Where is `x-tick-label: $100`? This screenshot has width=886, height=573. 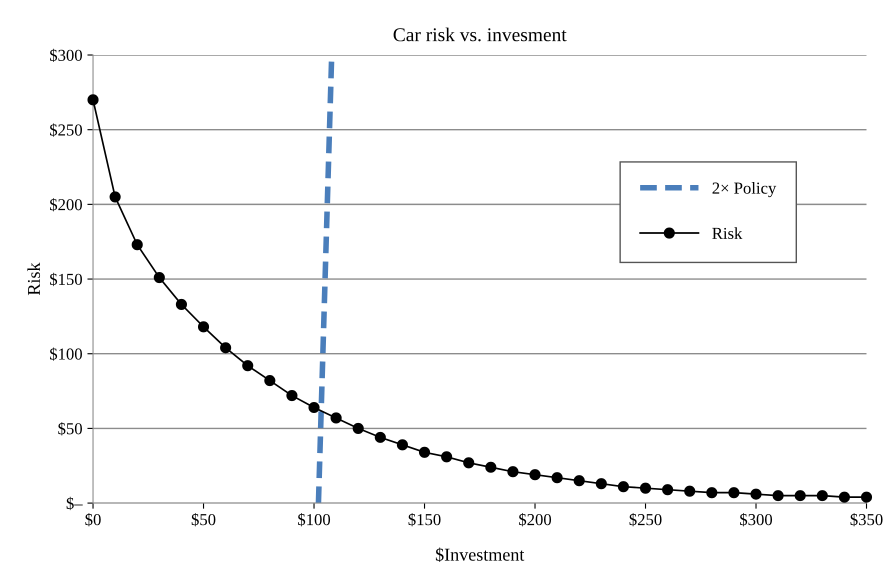
x-tick-label: $100 is located at coordinates (314, 519).